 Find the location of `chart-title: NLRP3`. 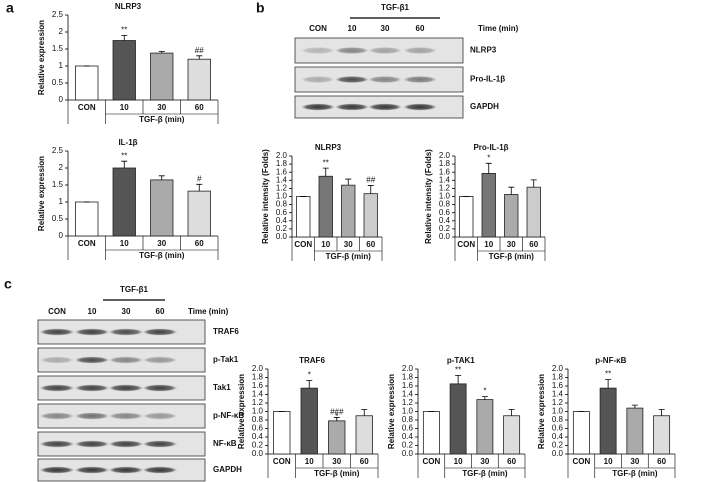

chart-title: NLRP3 is located at coordinates (128, 6).